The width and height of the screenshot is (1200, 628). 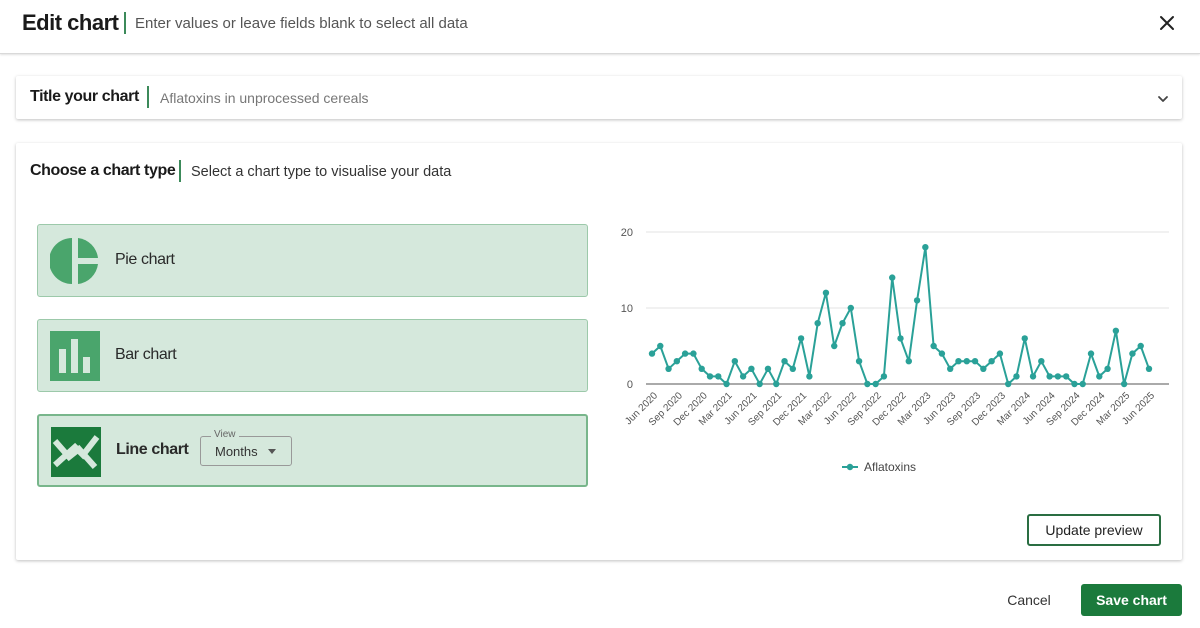 I want to click on dialog-title: Edit chart, so click(x=70, y=22).